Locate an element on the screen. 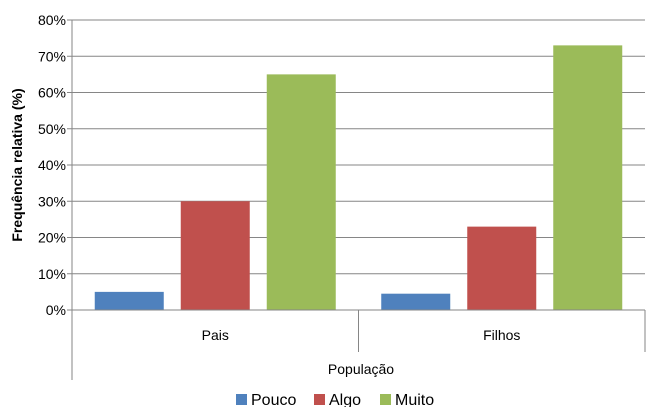  x-tick-labels: Pais Filhos is located at coordinates (361, 335).